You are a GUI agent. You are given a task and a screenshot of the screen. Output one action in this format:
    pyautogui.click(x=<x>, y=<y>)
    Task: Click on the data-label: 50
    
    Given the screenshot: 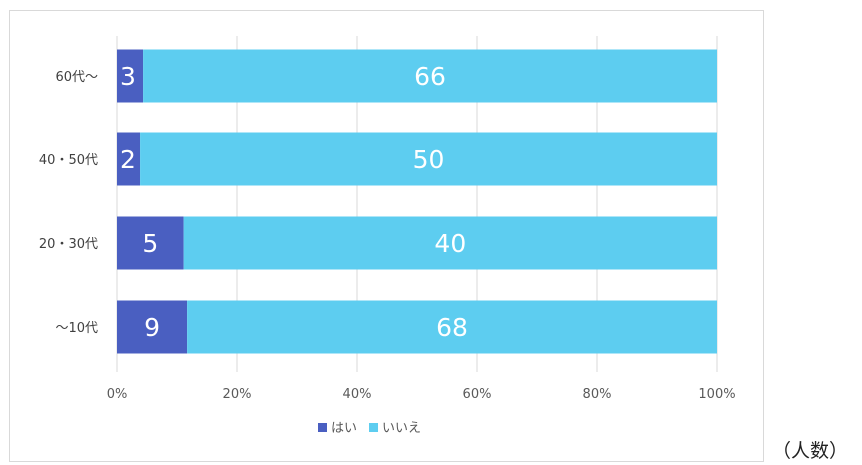 What is the action you would take?
    pyautogui.click(x=429, y=159)
    